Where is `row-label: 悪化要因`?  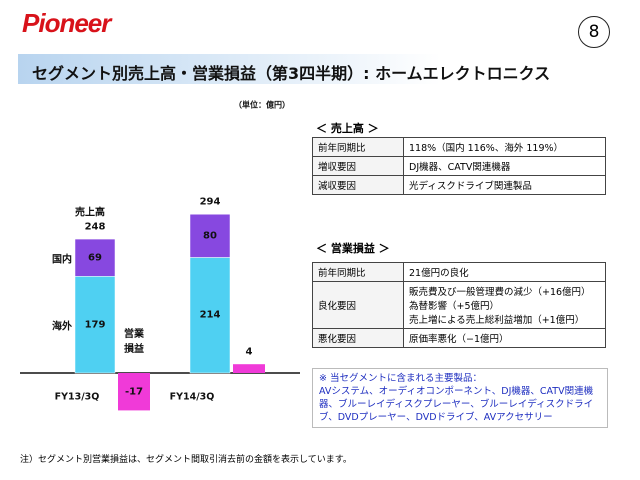 row-label: 悪化要因 is located at coordinates (358, 338).